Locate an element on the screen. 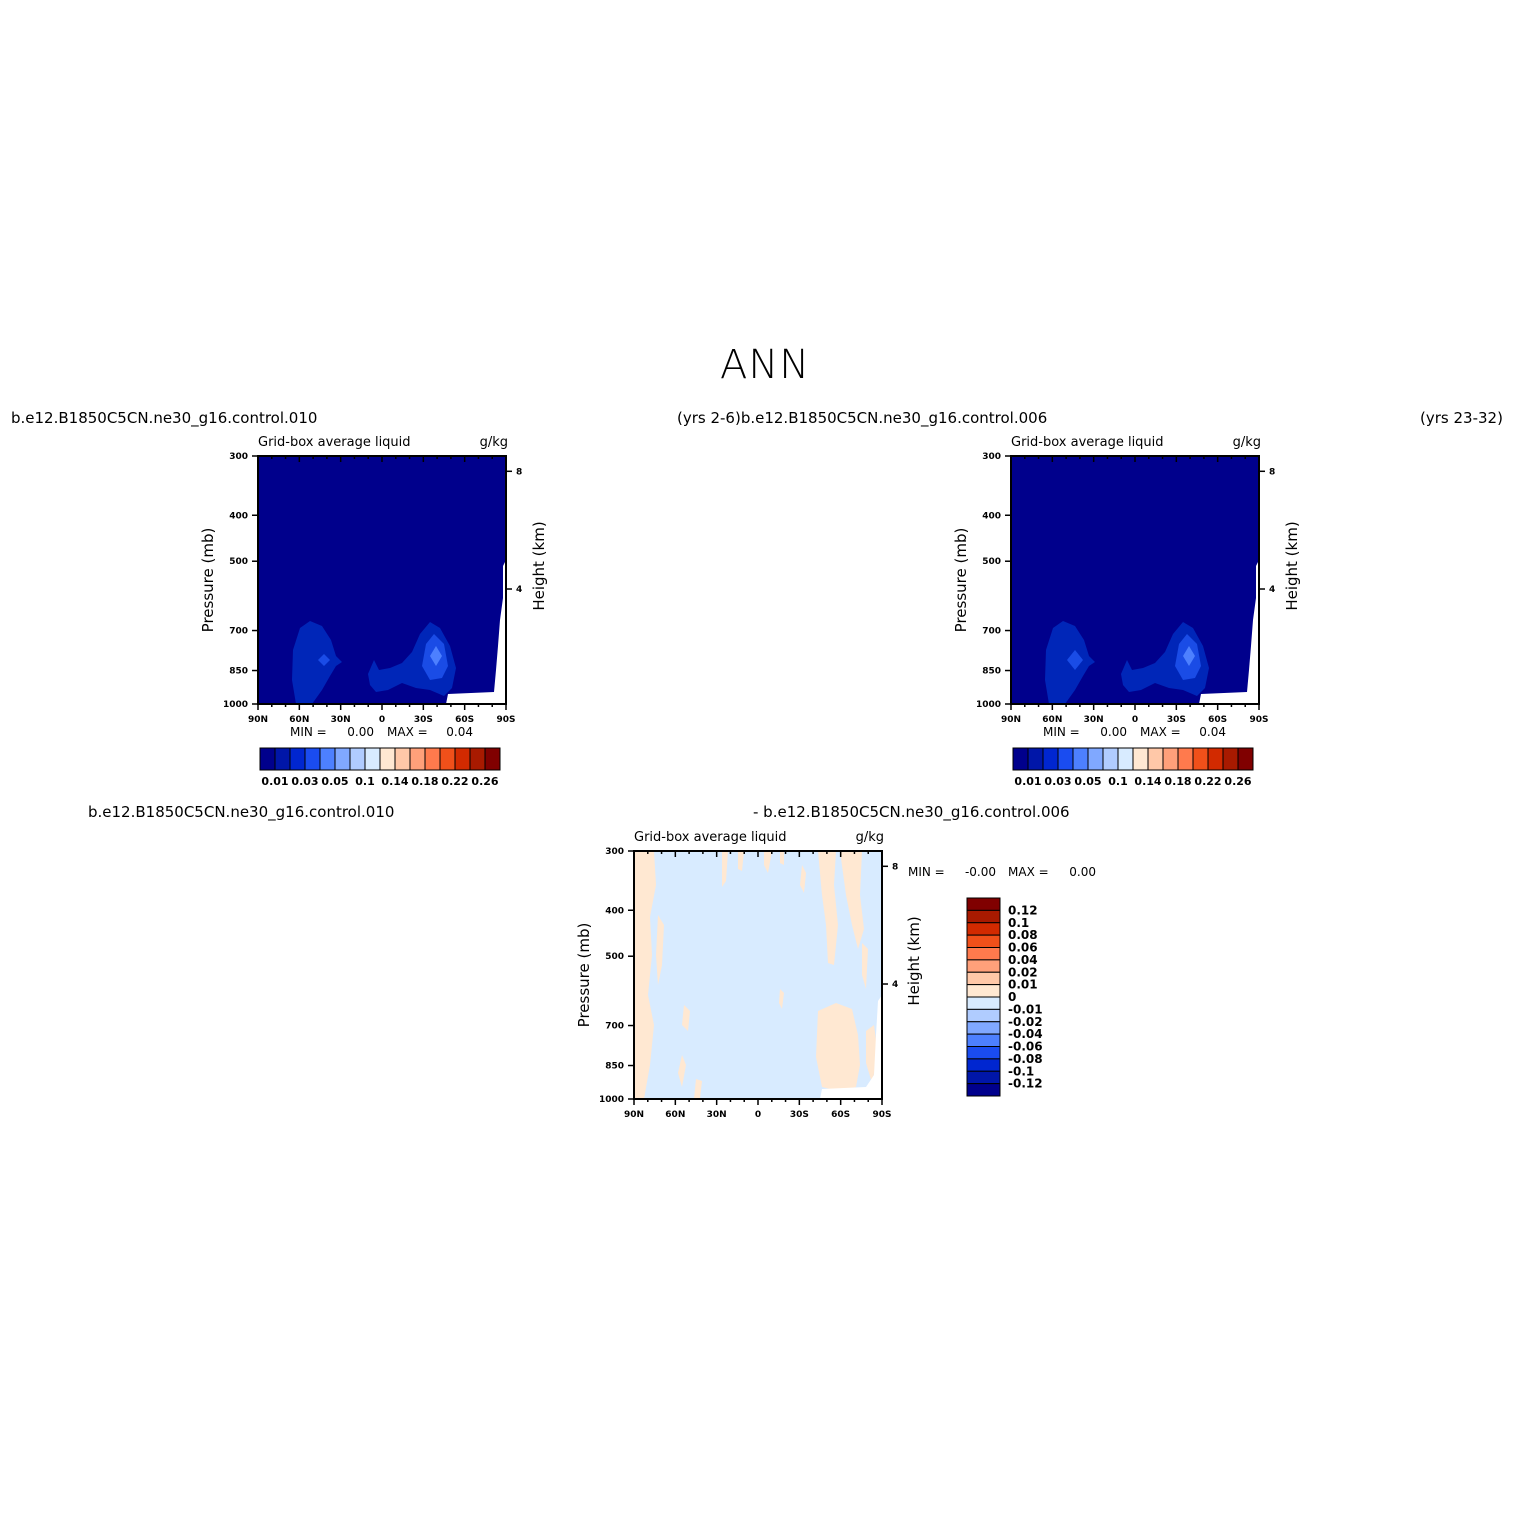 This screenshot has height=1516, width=1517. x-tick-label: 90S is located at coordinates (1258, 720).